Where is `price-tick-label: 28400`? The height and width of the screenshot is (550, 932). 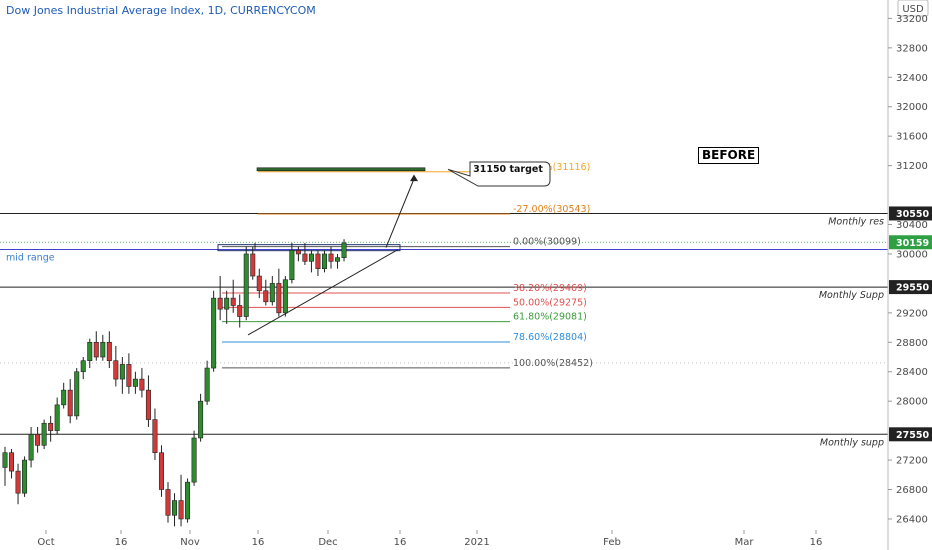 price-tick-label: 28400 is located at coordinates (912, 372).